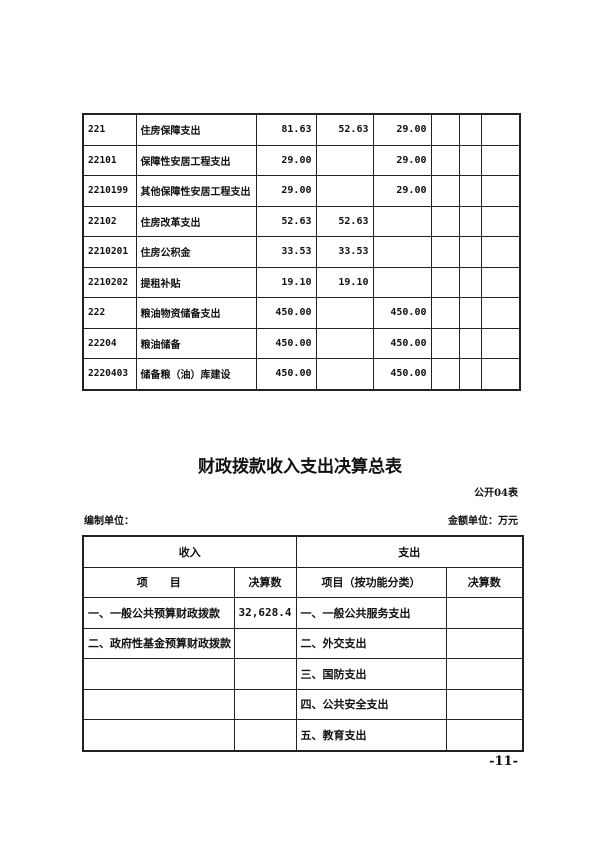 Image resolution: width=600 pixels, height=844 pixels. I want to click on col-amount2: 决算数, so click(484, 582).